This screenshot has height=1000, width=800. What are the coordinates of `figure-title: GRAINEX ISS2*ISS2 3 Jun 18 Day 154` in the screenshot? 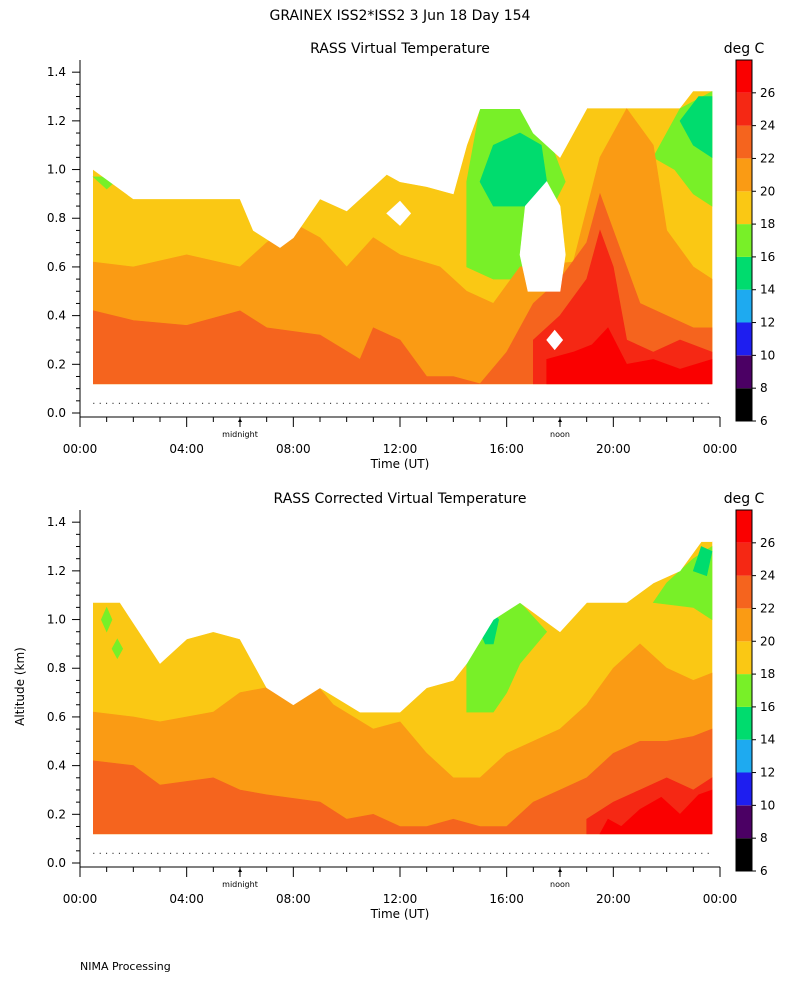 It's located at (400, 16).